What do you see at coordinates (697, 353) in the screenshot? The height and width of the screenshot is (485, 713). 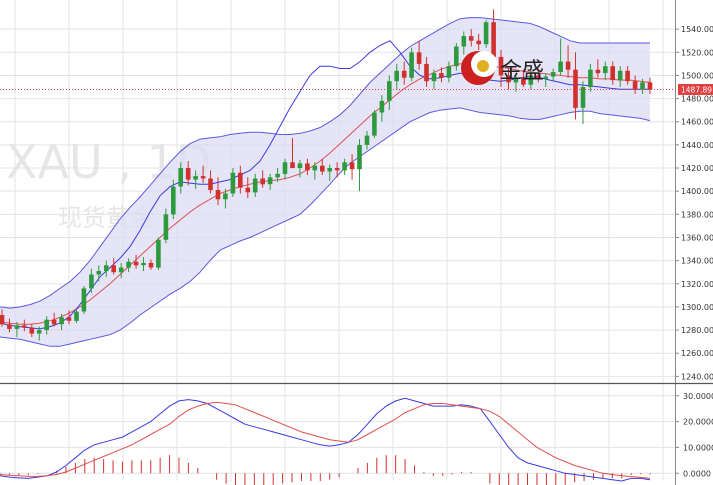 I see `y-tick-label: 1260.00` at bounding box center [697, 353].